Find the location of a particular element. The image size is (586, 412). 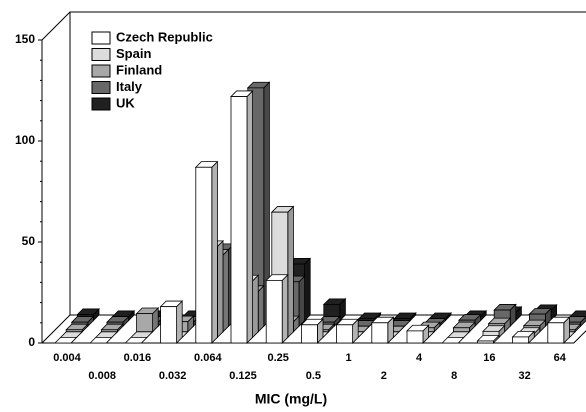

x-tick-label: 4 is located at coordinates (419, 358).